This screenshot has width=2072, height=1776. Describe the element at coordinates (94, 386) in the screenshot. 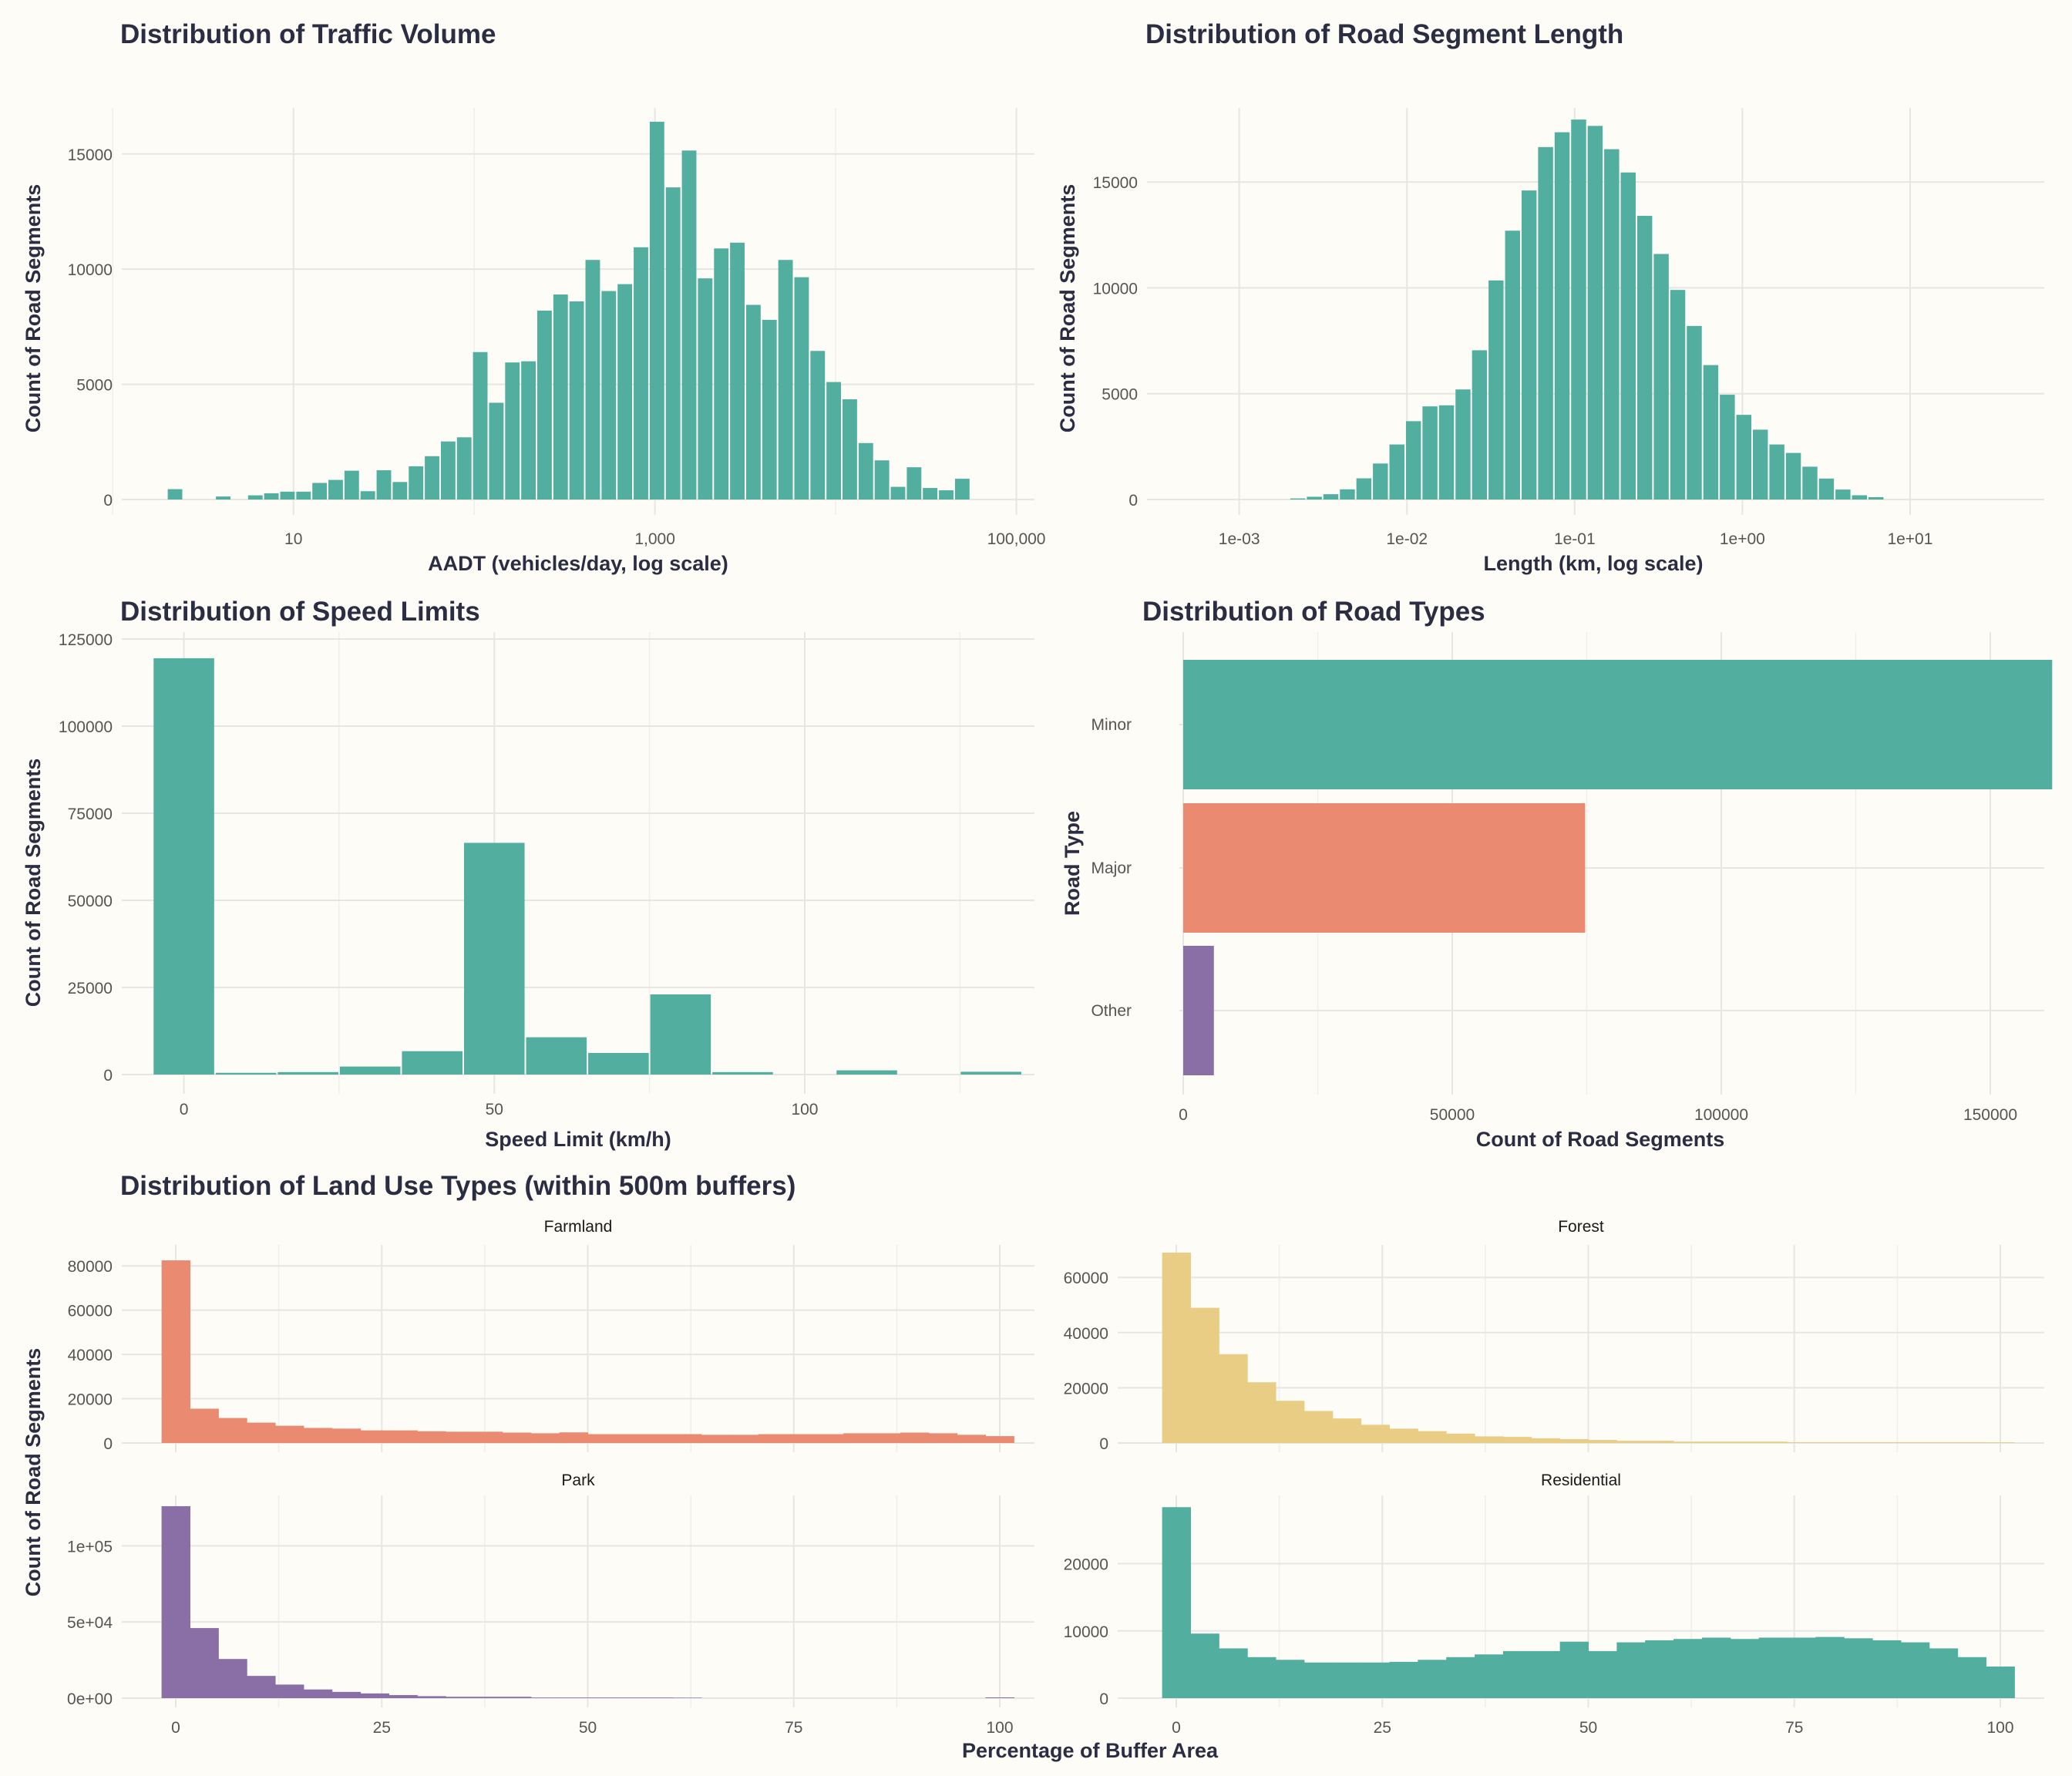

I see `y-tick-label: 5000` at that location.